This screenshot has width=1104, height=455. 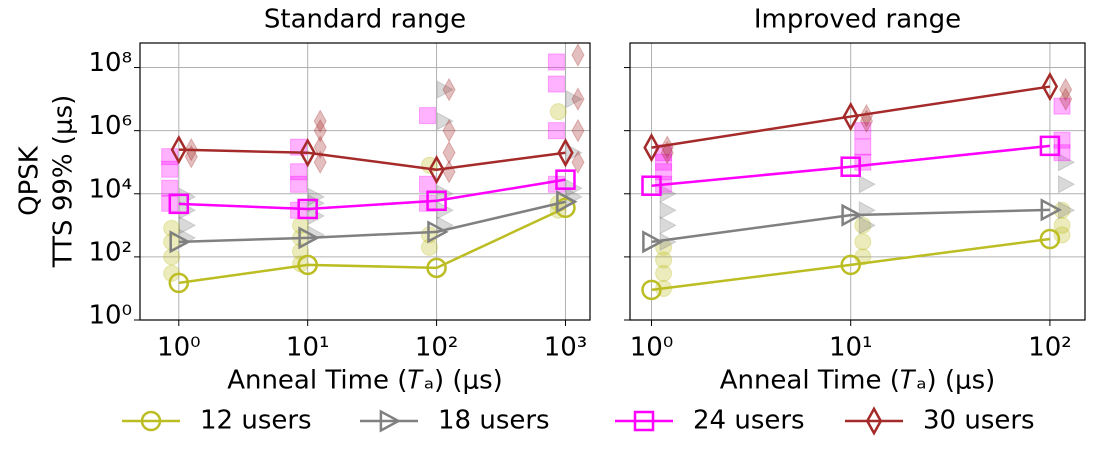 What do you see at coordinates (64, 182) in the screenshot?
I see `y-axis-label: TTS 99% (μs)` at bounding box center [64, 182].